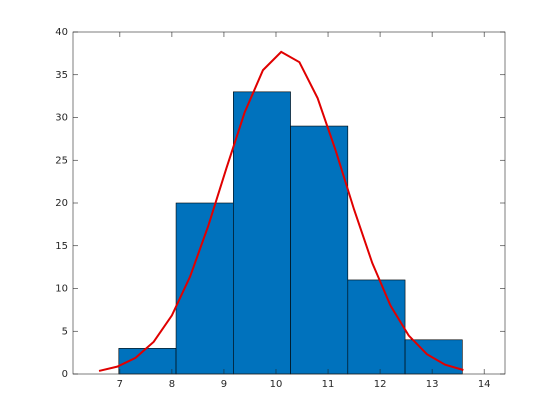 The image size is (560, 420). Describe the element at coordinates (61, 203) in the screenshot. I see `y-tick-label: 20` at that location.